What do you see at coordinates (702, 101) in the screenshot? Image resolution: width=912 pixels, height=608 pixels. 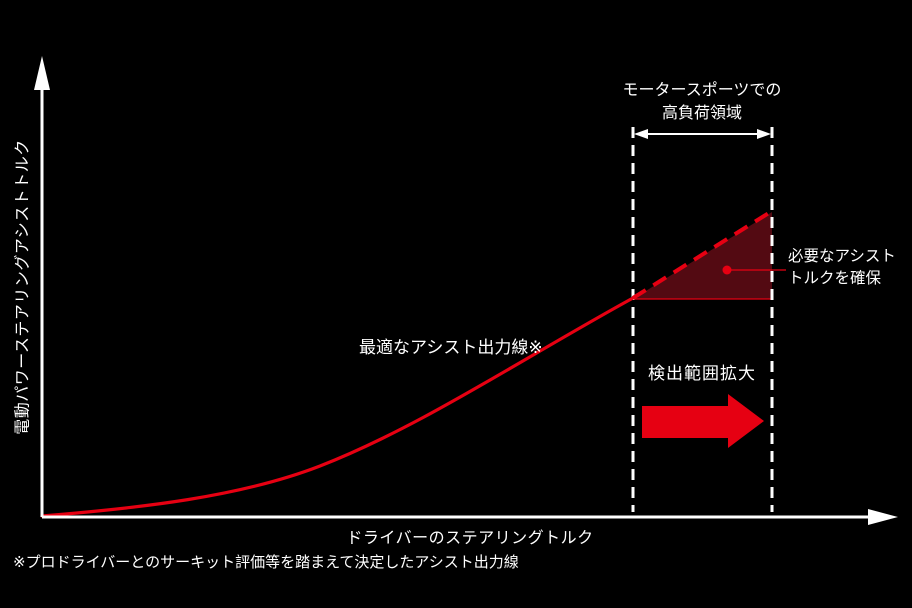 I see `high-load-region-label: モータースポーツでの 高負荷領域` at bounding box center [702, 101].